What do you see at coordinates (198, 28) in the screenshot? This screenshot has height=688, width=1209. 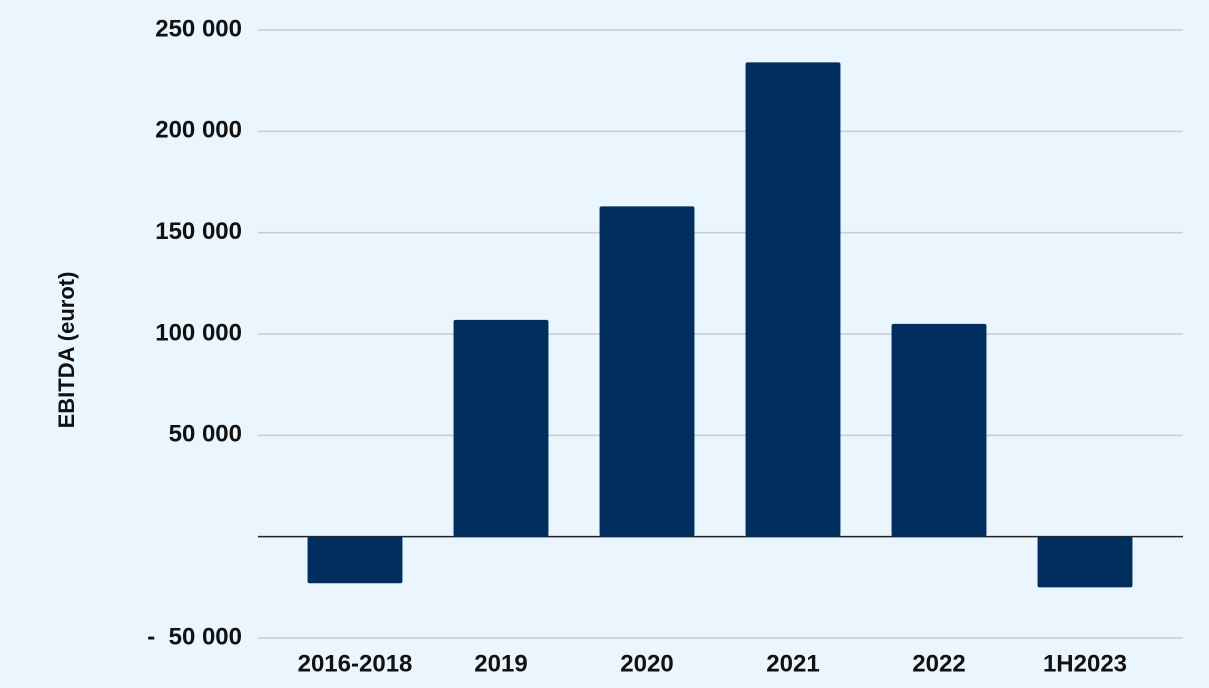 I see `y-tick-label: 250 000` at bounding box center [198, 28].